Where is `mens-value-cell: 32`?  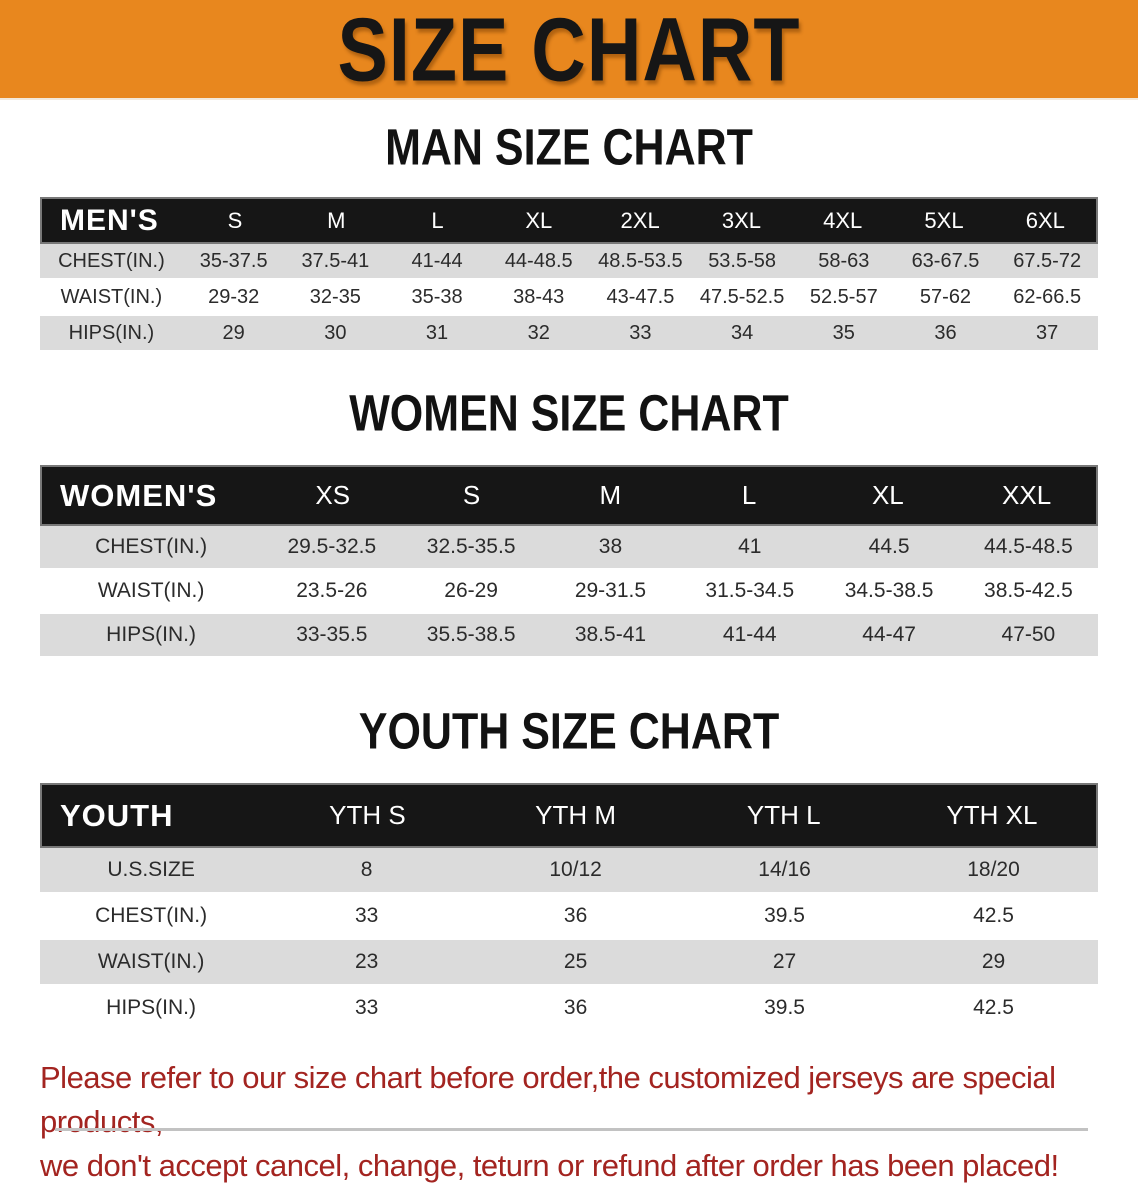 mens-value-cell: 32 is located at coordinates (538, 332).